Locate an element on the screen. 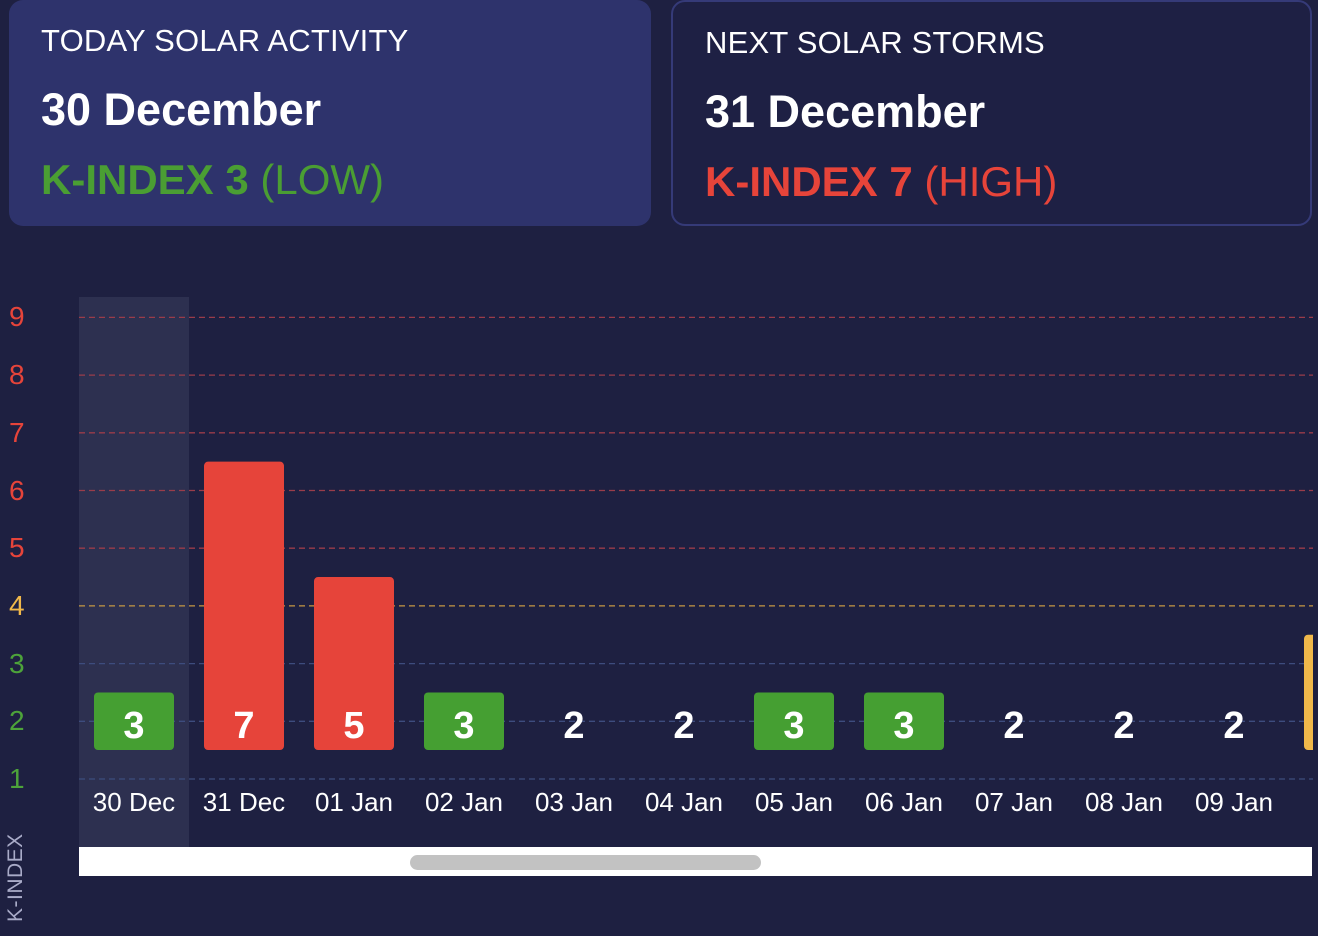  y-tick-label: 9 is located at coordinates (17, 317).